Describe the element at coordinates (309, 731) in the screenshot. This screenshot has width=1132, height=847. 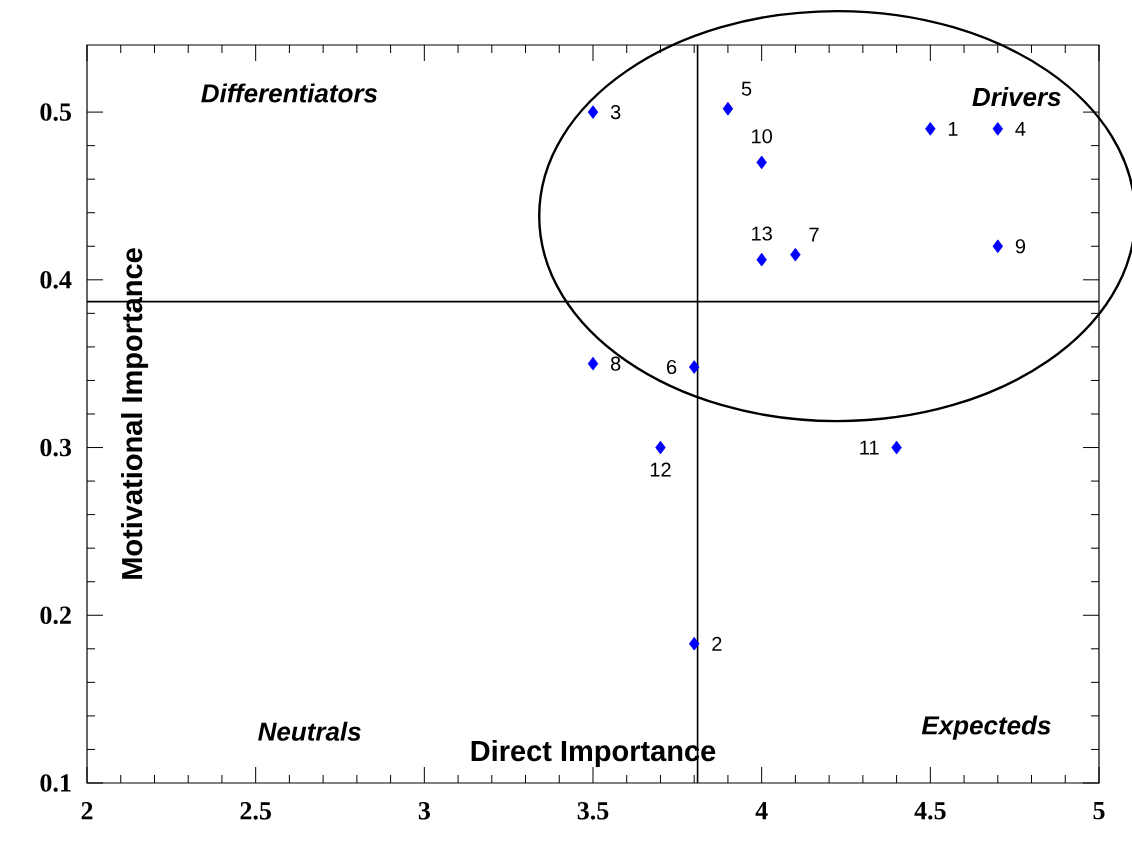
I see `annotation: Neutrals` at that location.